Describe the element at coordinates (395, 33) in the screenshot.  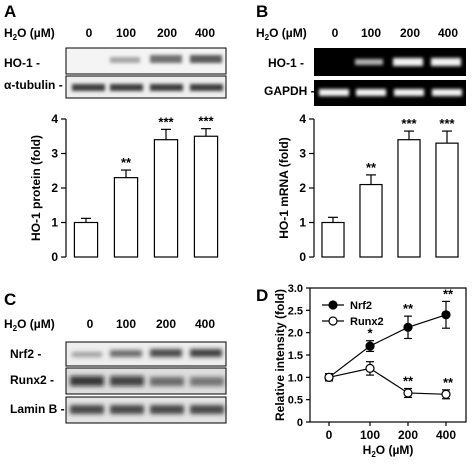
I see `panel-b-dose-labels: 0 100 200 400` at that location.